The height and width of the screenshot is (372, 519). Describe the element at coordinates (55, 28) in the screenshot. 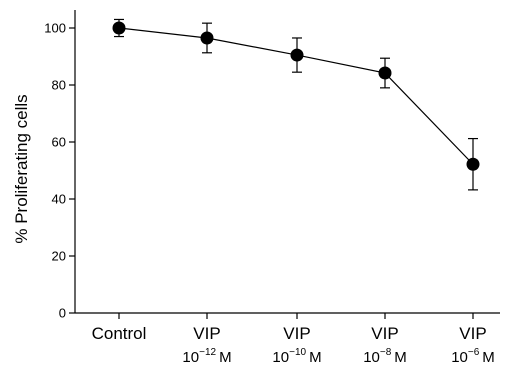

I see `y-tick-label: 100` at that location.